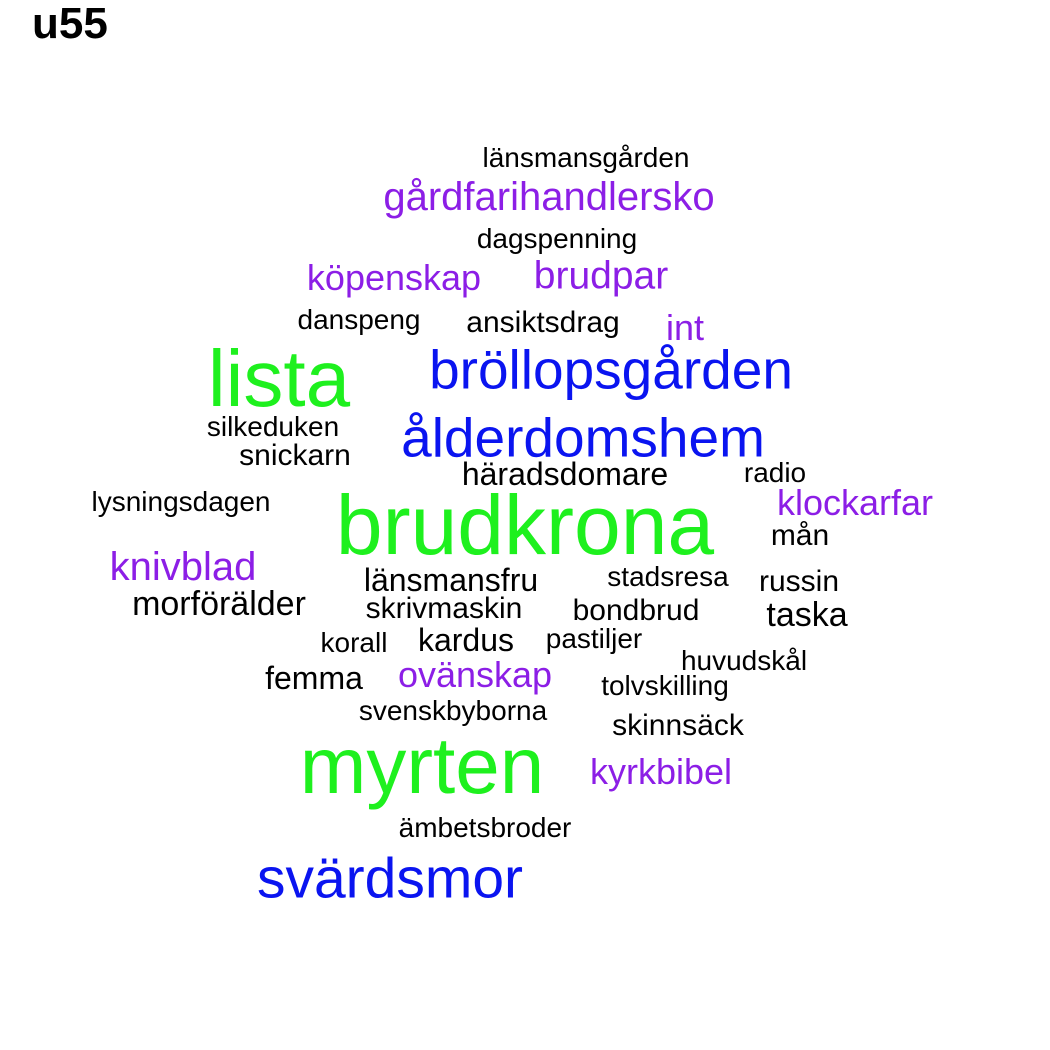 The image size is (1050, 1050). Describe the element at coordinates (279, 378) in the screenshot. I see `cloud-word: lista` at that location.